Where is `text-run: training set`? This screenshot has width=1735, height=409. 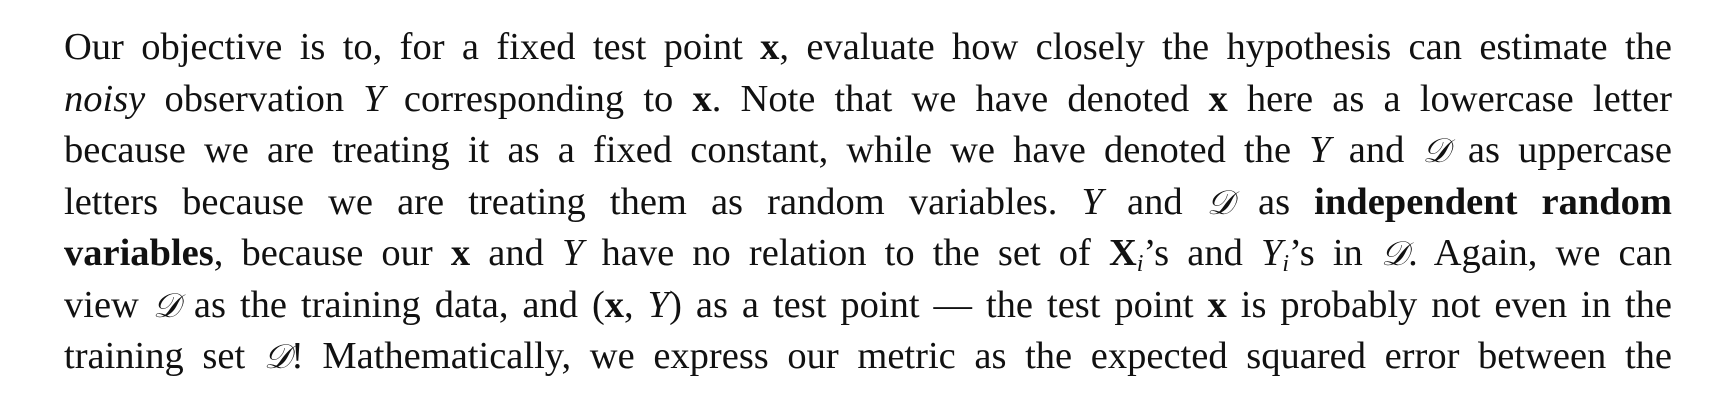
text-run: training set is located at coordinates (164, 356).